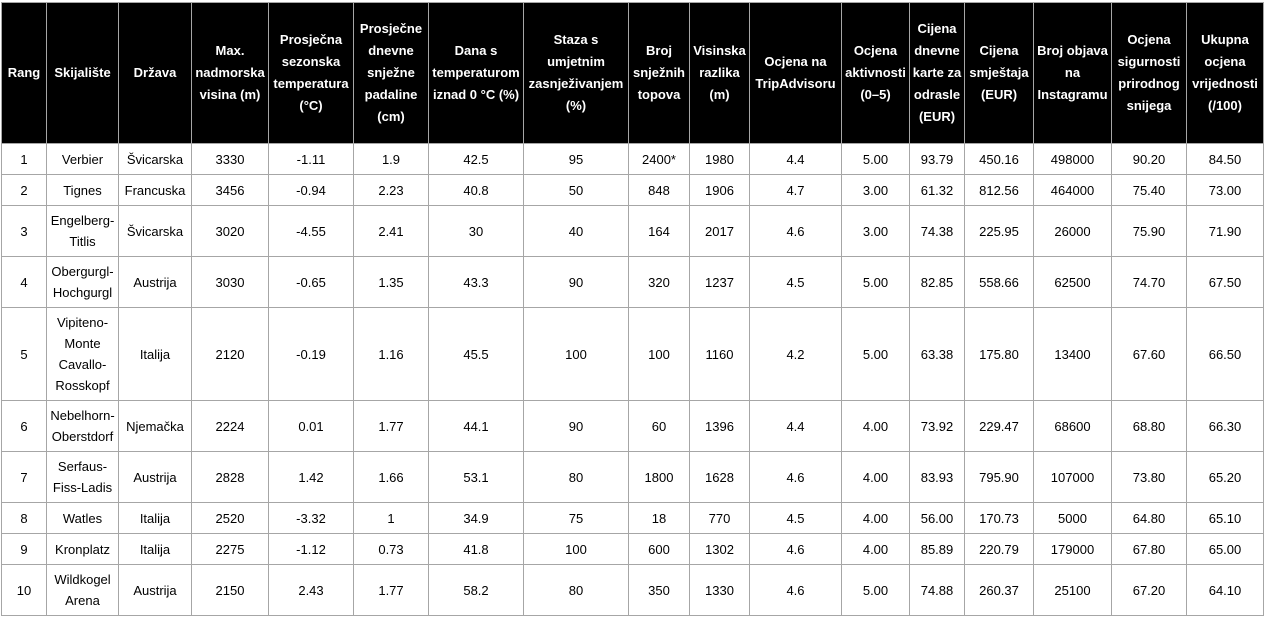 Image resolution: width=1265 pixels, height=637 pixels. Describe the element at coordinates (659, 426) in the screenshot. I see `cell: 60` at that location.